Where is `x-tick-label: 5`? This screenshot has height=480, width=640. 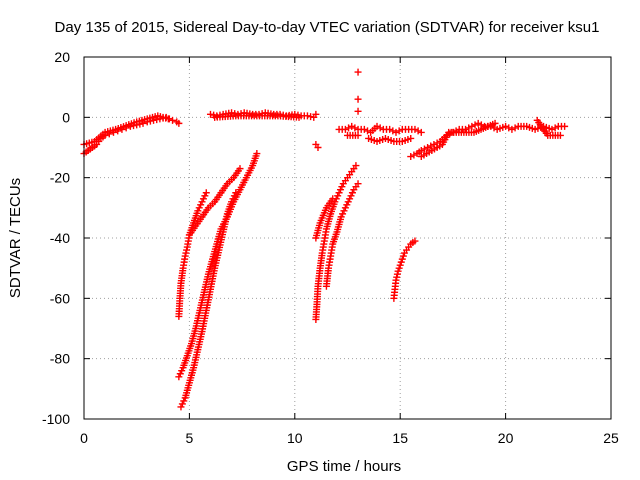
x-tick-label: 5 is located at coordinates (190, 438).